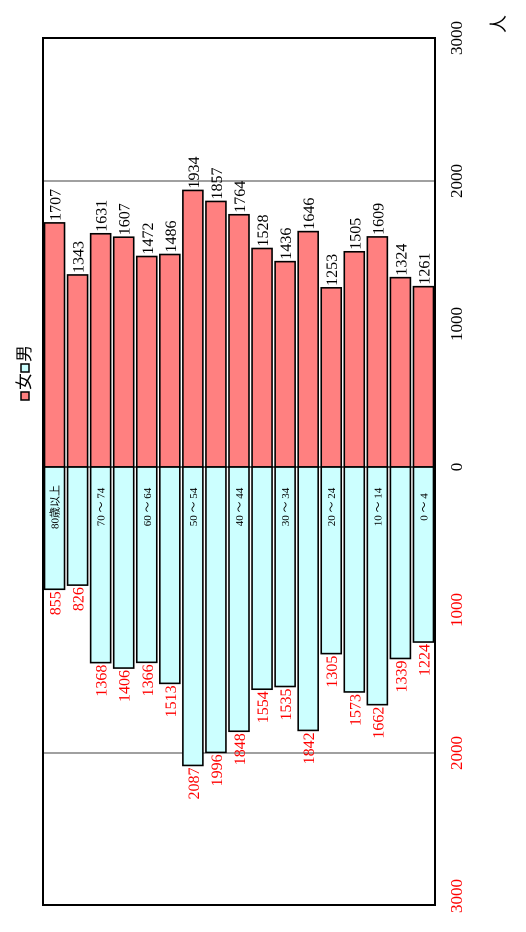  I want to click on legend-label-female: 女, so click(24, 381).